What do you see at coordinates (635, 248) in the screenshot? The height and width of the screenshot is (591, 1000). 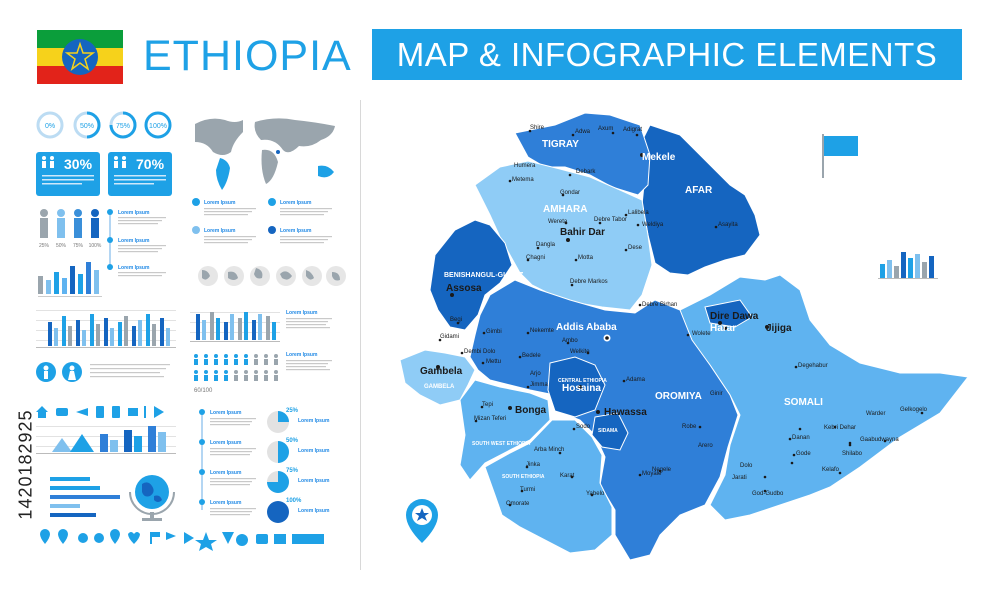 I see `city-label: Dese` at bounding box center [635, 248].